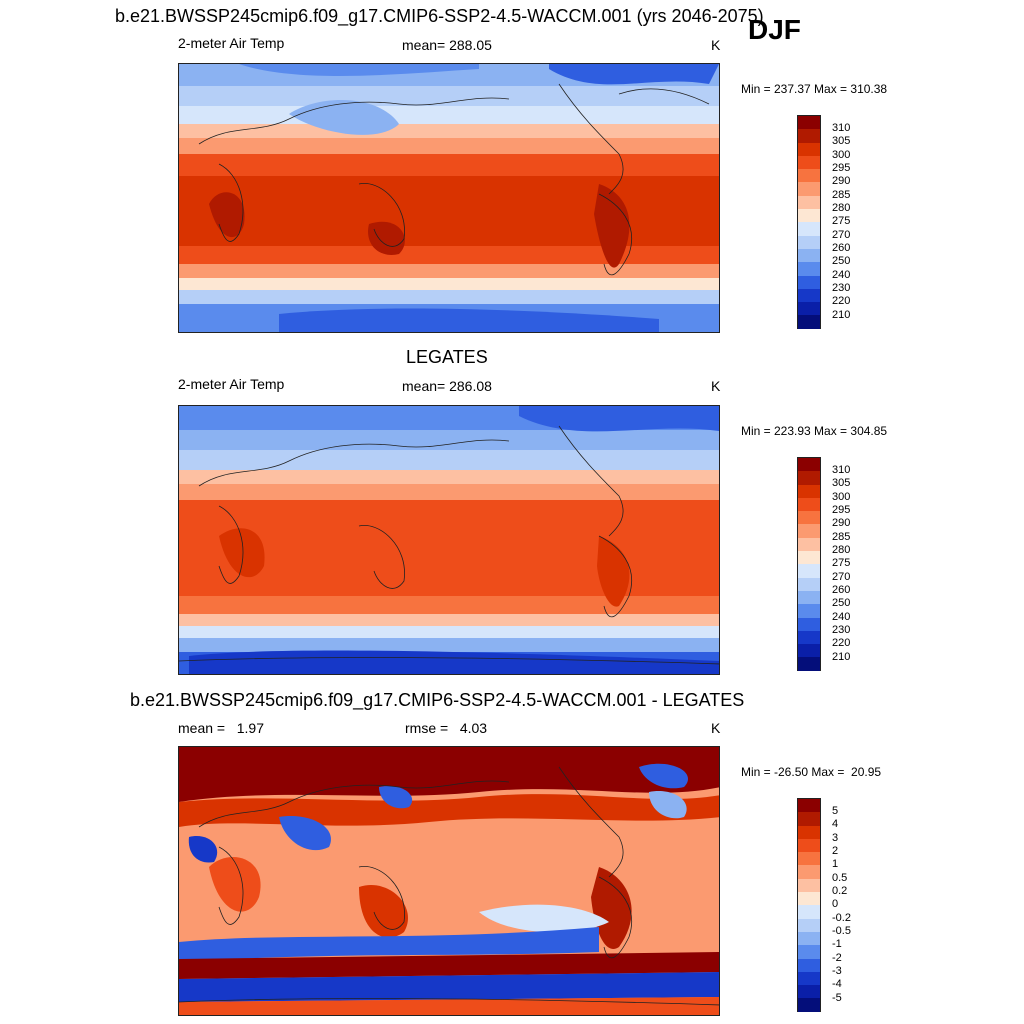 The height and width of the screenshot is (1024, 1024). Describe the element at coordinates (231, 384) in the screenshot. I see `panel2-variable-label: 2-meter Air Temp` at that location.